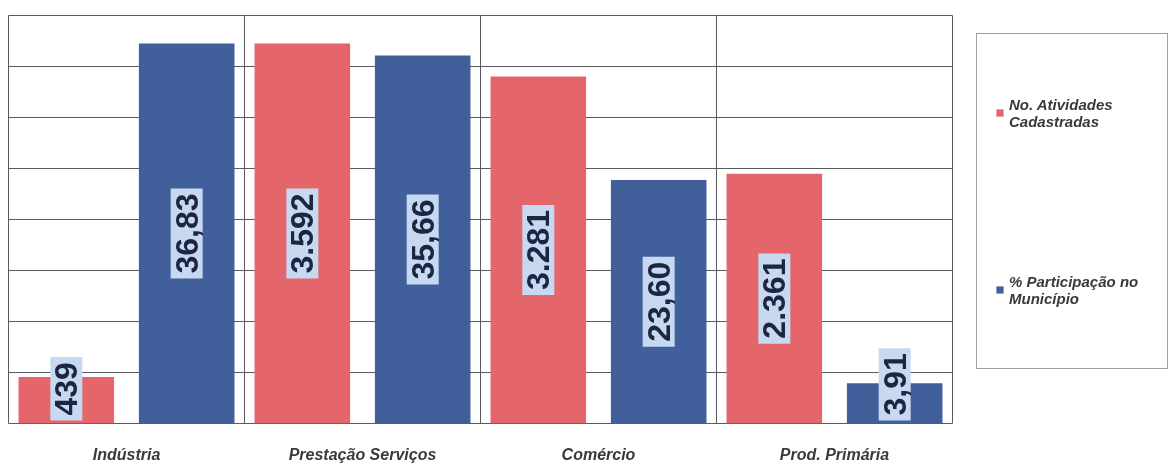 The image size is (1176, 470). Describe the element at coordinates (66, 389) in the screenshot. I see `data-label: 439` at that location.